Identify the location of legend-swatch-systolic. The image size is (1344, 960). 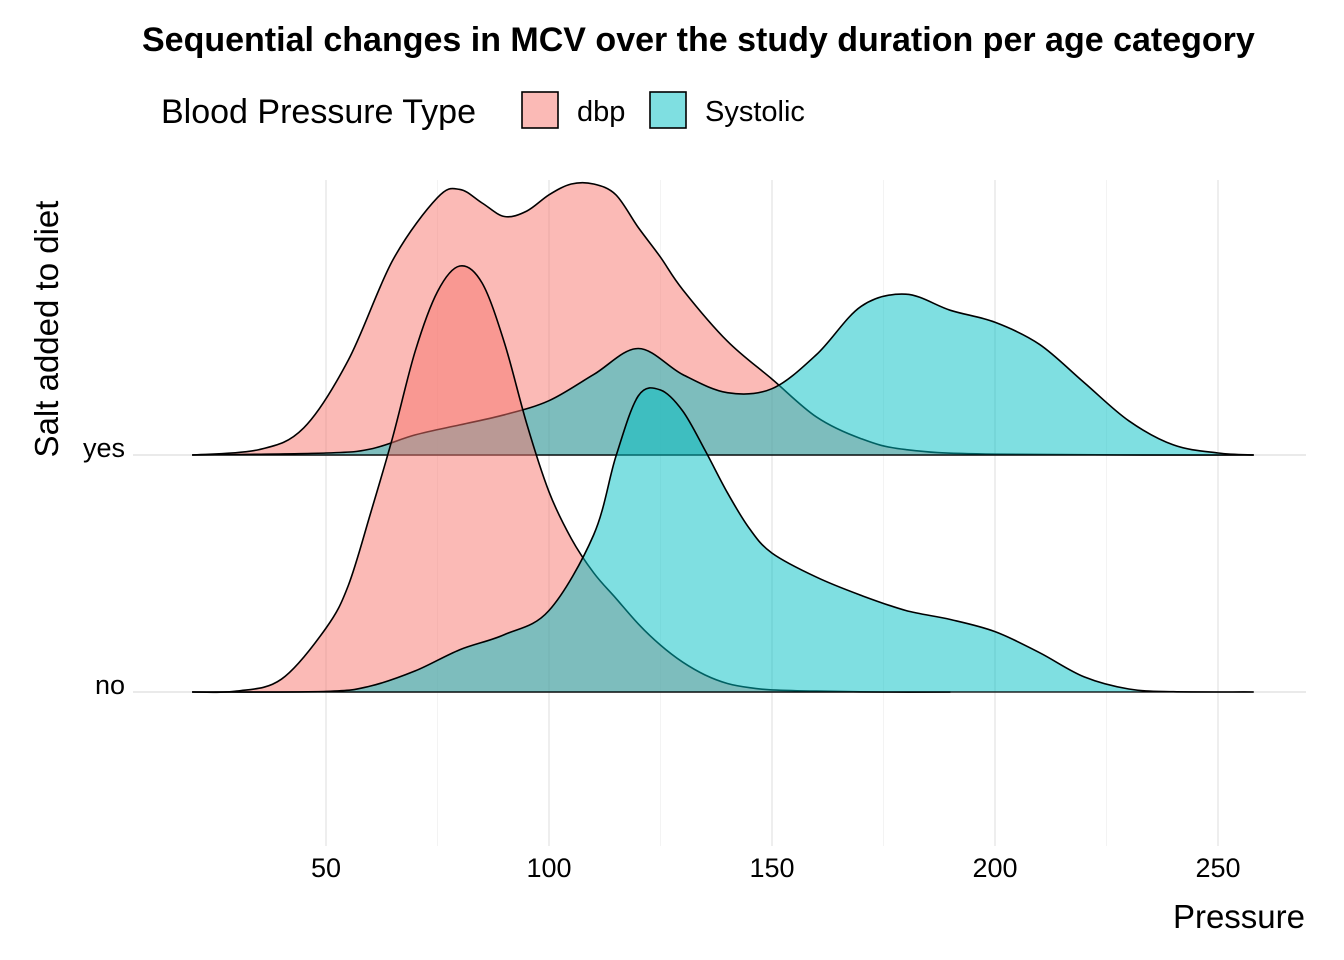
(668, 110).